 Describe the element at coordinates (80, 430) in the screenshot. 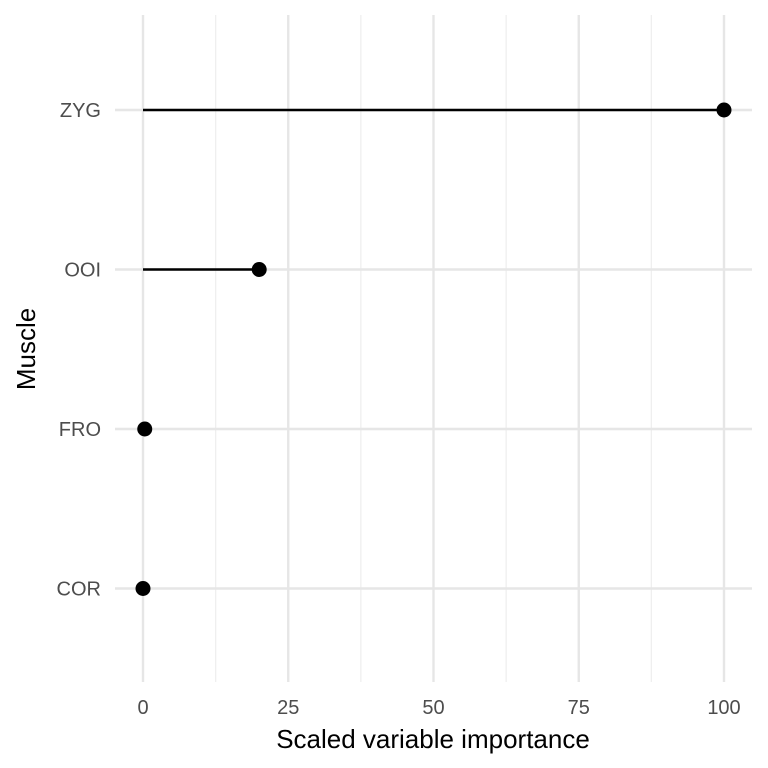

I see `y-tick-label: FRO` at that location.